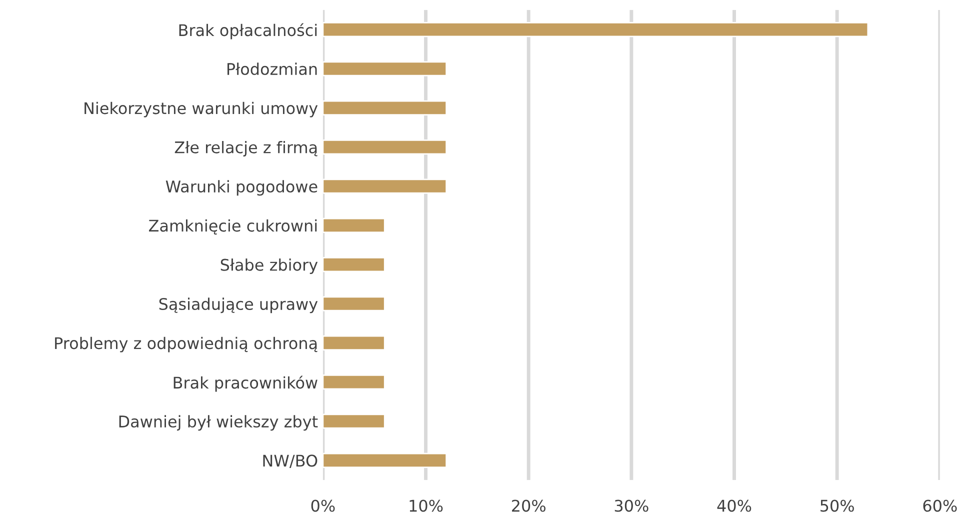 The height and width of the screenshot is (526, 964). What do you see at coordinates (631, 506) in the screenshot?
I see `x-tick-label: 30%` at bounding box center [631, 506].